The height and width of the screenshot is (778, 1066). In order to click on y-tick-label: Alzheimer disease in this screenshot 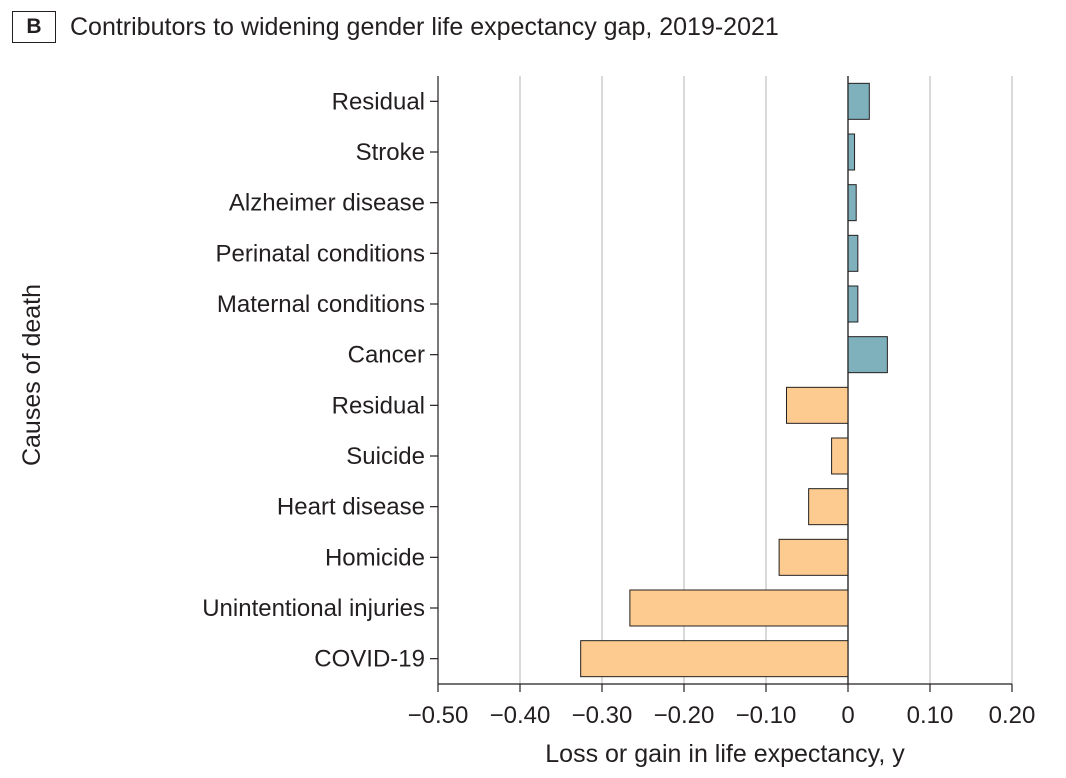, I will do `click(327, 203)`.